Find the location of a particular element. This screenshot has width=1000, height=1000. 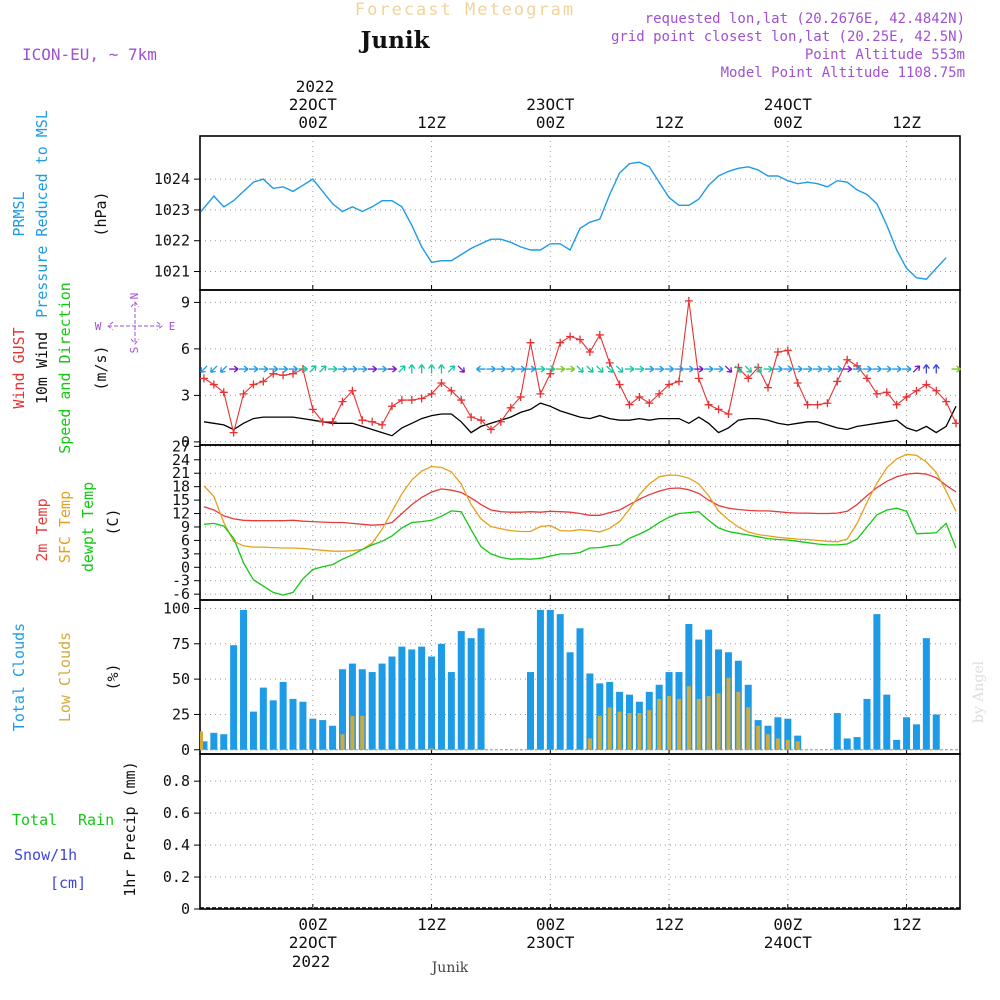

bottom-date-label: 23OCT is located at coordinates (550, 942).